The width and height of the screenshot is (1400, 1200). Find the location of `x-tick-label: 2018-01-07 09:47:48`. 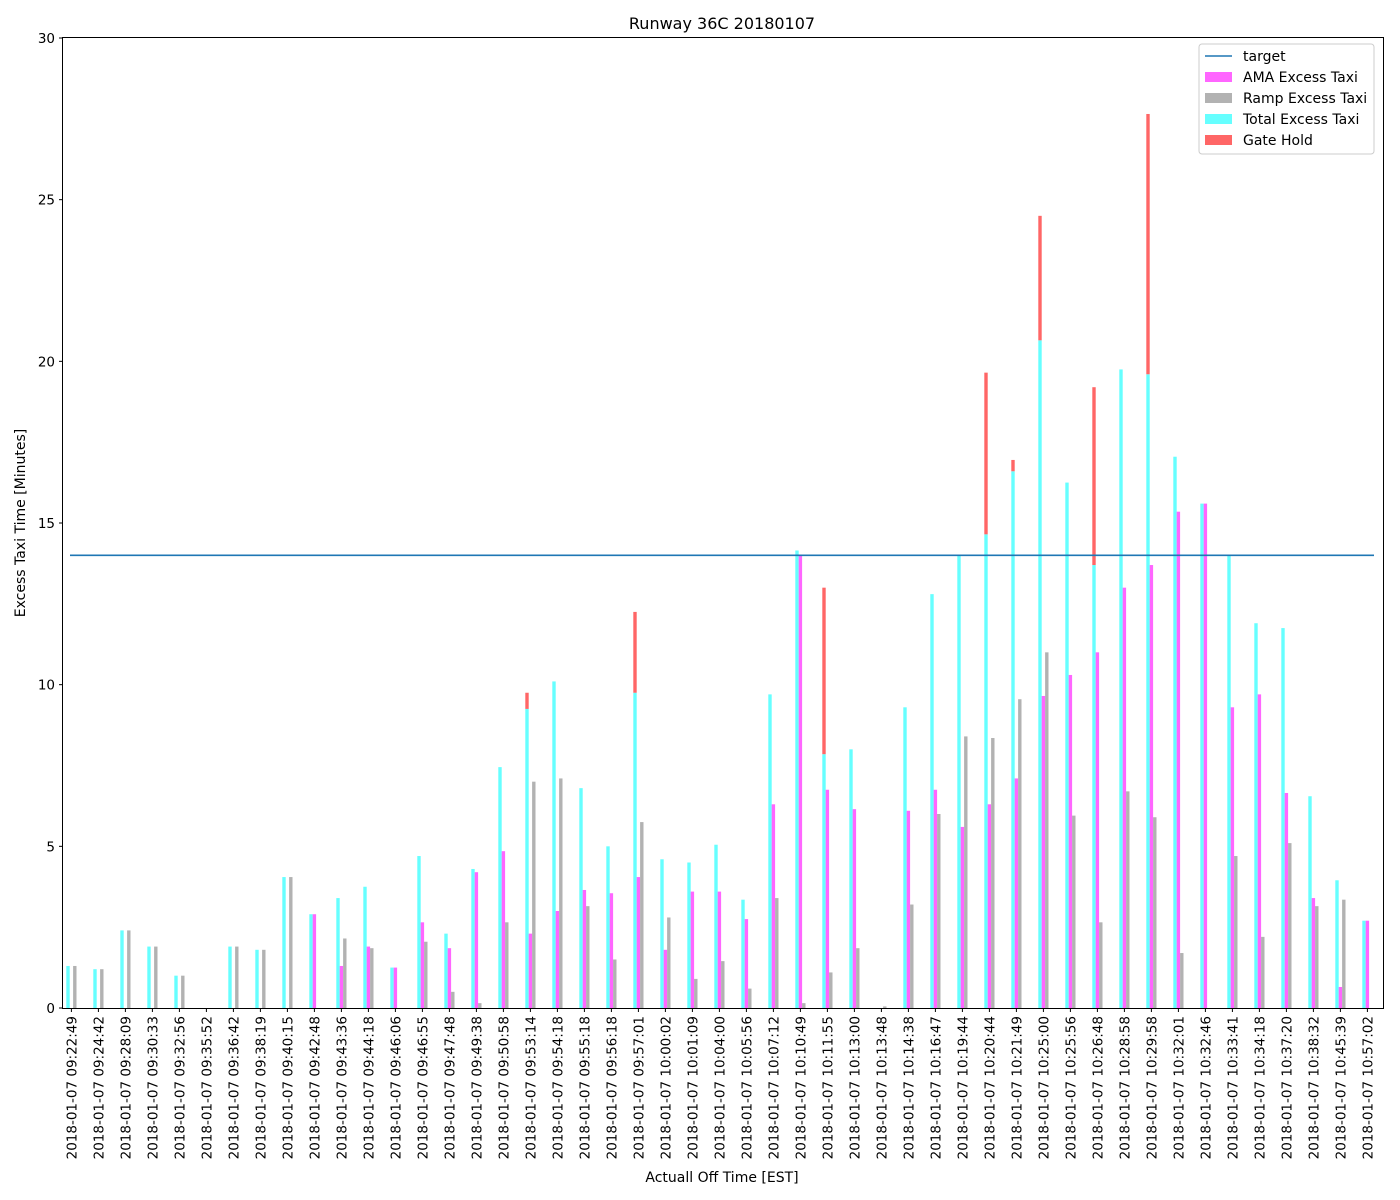

x-tick-label: 2018-01-07 09:47:48 is located at coordinates (450, 1087).